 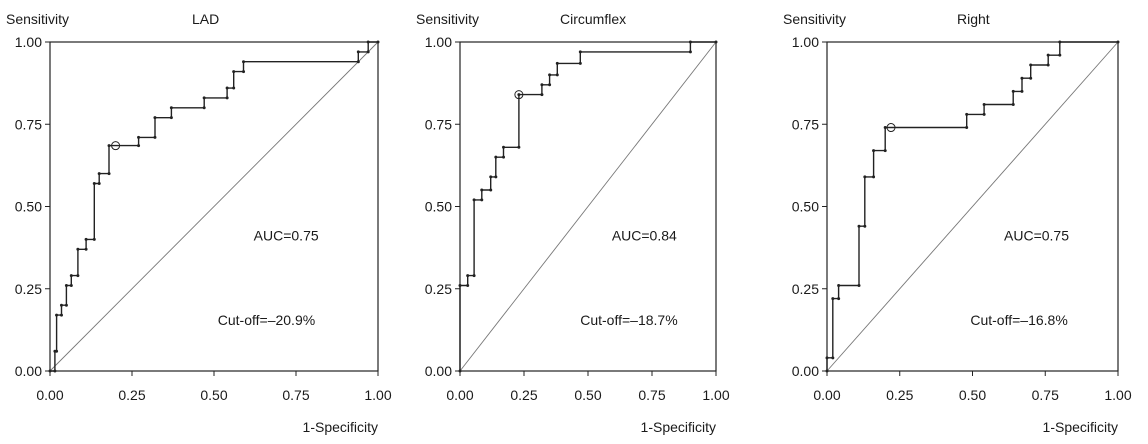 I want to click on chart-title: LAD, so click(x=205, y=19).